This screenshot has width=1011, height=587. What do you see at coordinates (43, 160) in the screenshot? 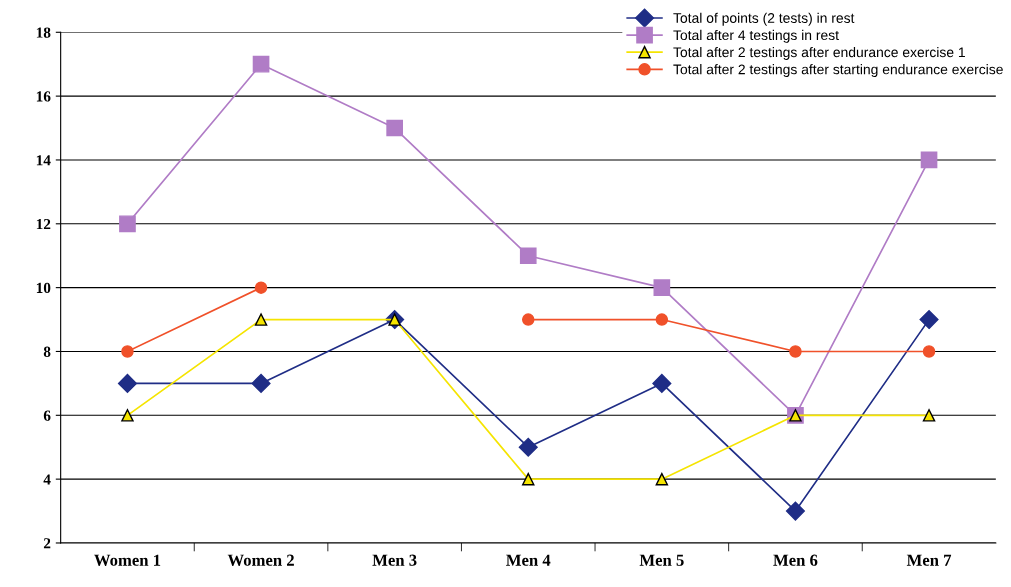
I see `y-tick-label: 14` at bounding box center [43, 160].